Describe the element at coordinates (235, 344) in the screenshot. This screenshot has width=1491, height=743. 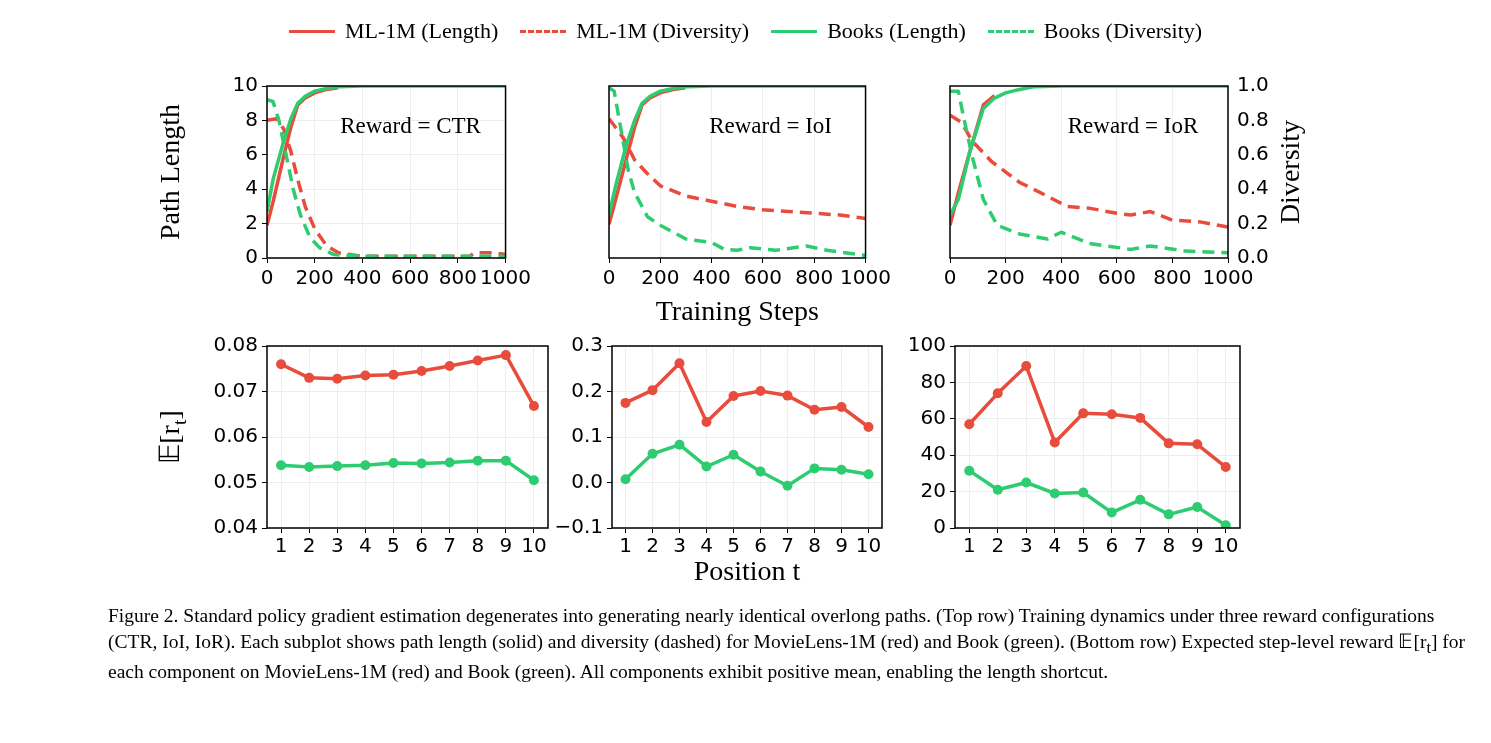
I see `y-tick-label: 0.08` at that location.